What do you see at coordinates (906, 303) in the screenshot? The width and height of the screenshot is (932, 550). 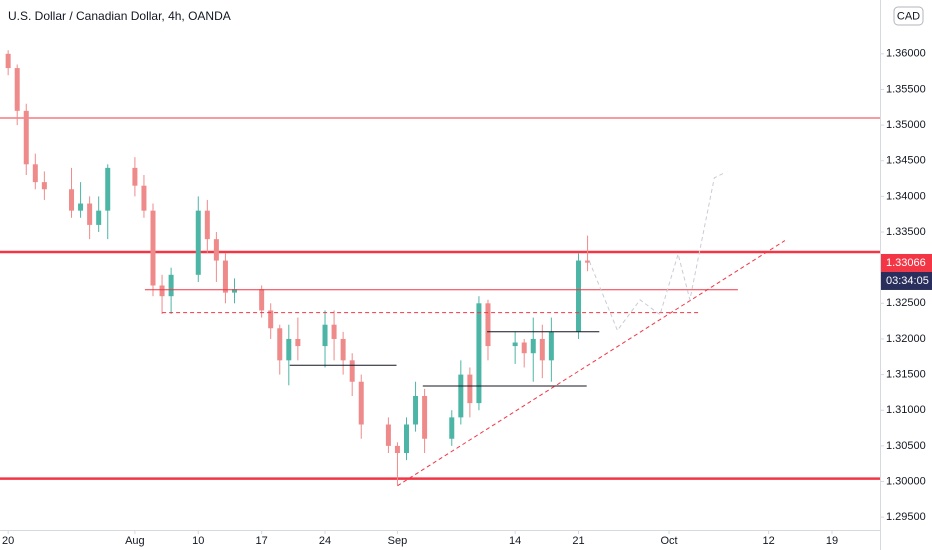 I see `y-tick-label: 1.32500` at bounding box center [906, 303].